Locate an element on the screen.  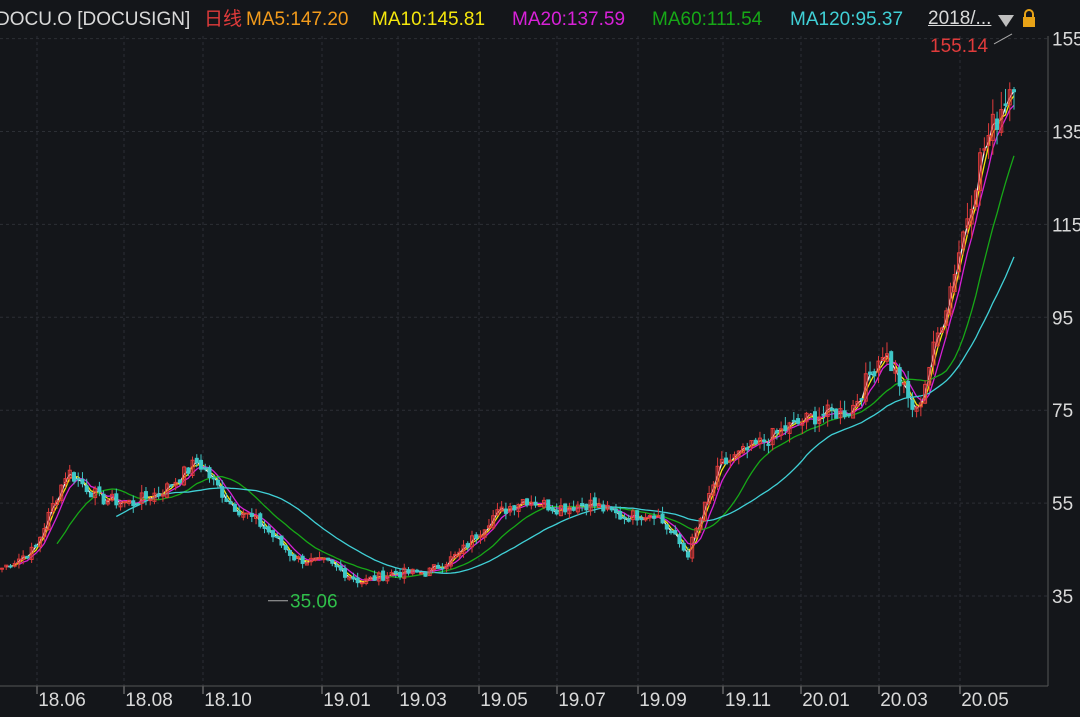
period-label: 日线 is located at coordinates (223, 19).